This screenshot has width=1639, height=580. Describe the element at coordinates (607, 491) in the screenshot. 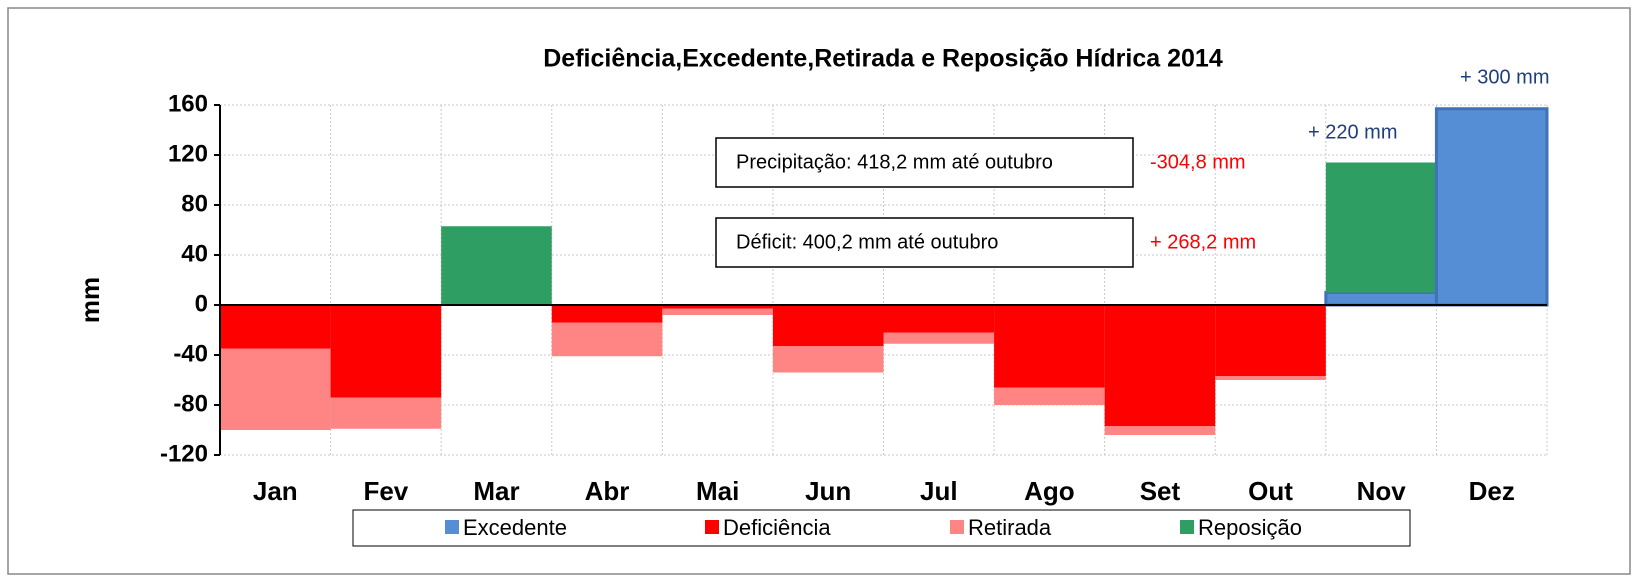

I see `x-tick-label: Abr` at that location.